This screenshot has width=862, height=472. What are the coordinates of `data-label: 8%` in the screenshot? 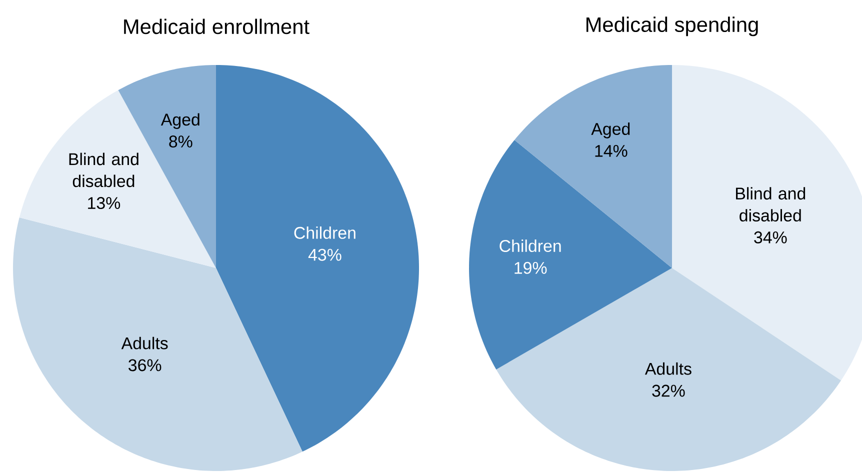 It's located at (180, 142).